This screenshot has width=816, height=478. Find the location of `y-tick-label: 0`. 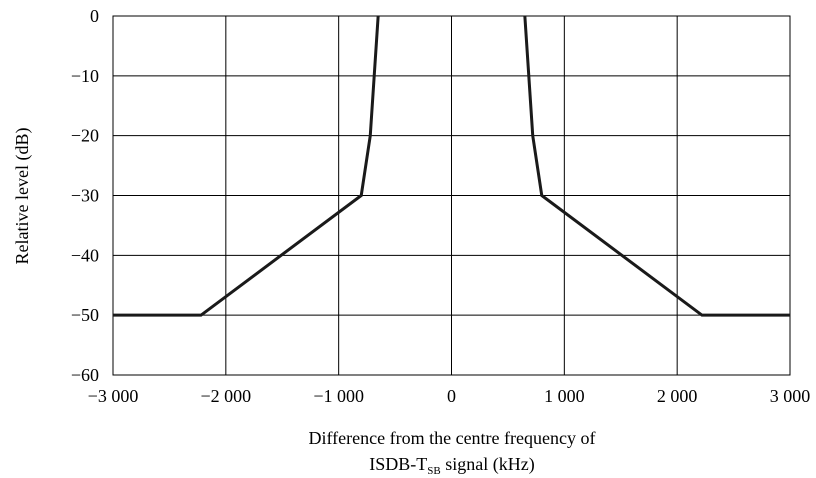

y-tick-label: 0 is located at coordinates (94, 16).